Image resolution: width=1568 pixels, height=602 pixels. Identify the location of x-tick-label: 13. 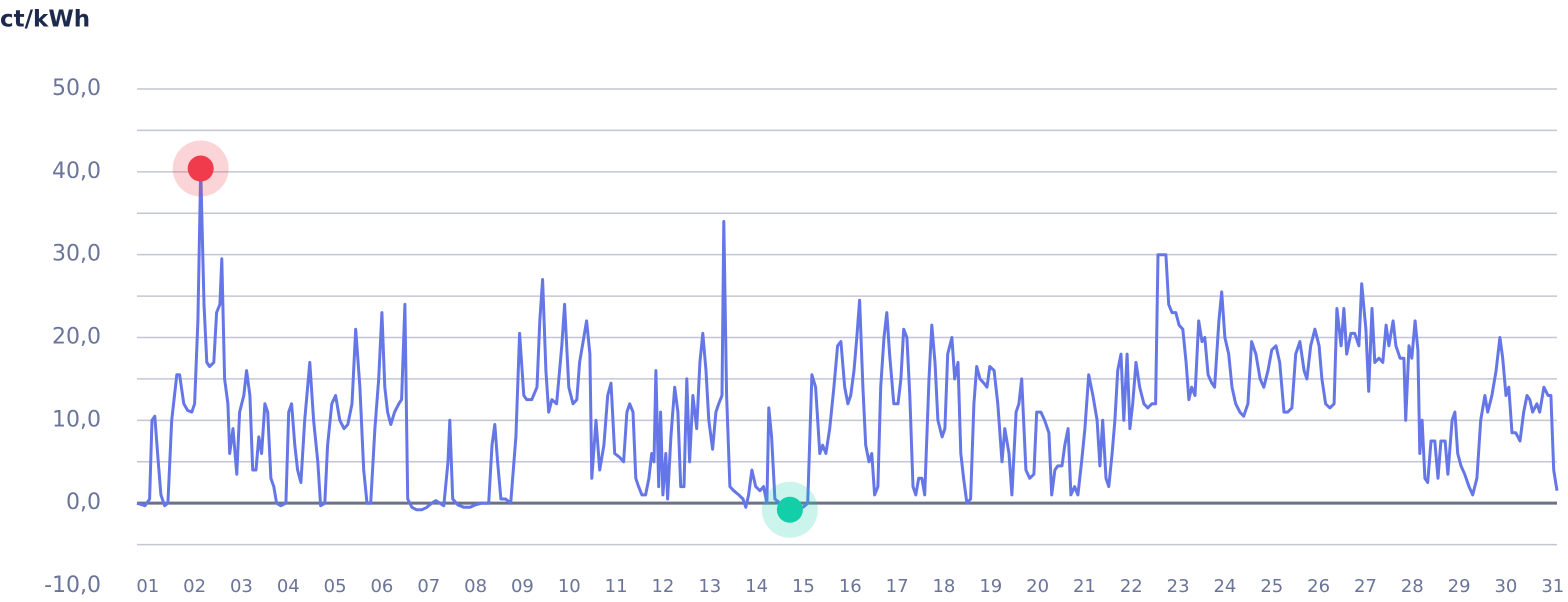
(709, 586).